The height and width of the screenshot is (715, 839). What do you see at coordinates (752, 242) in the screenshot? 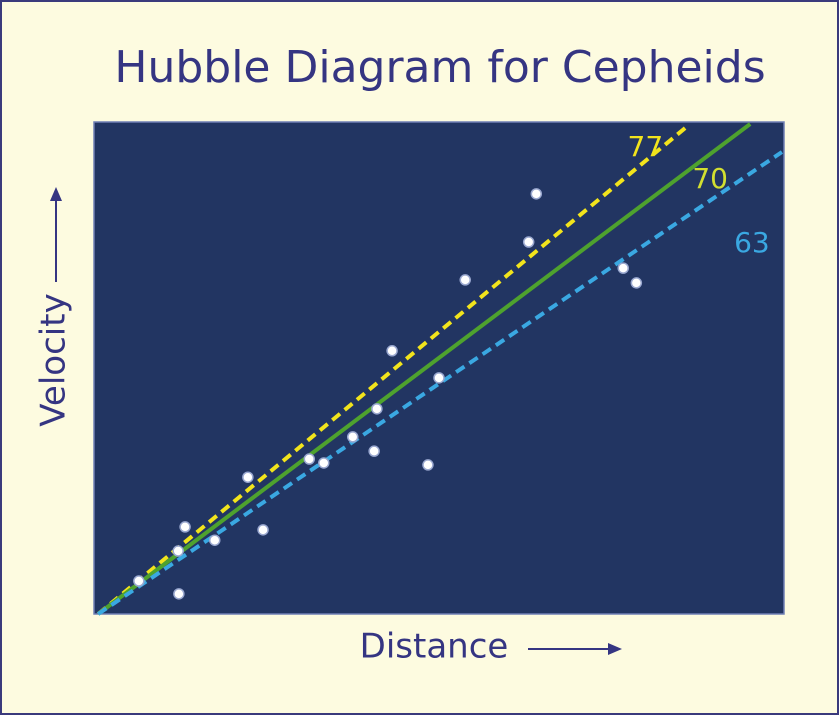
I see `line-label: 63` at bounding box center [752, 242].